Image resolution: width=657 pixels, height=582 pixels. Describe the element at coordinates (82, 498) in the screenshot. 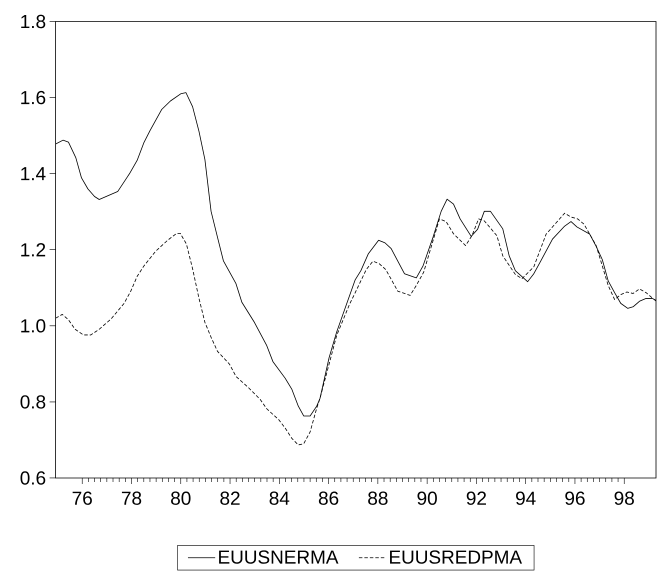

I see `x-tick-label: 76` at that location.